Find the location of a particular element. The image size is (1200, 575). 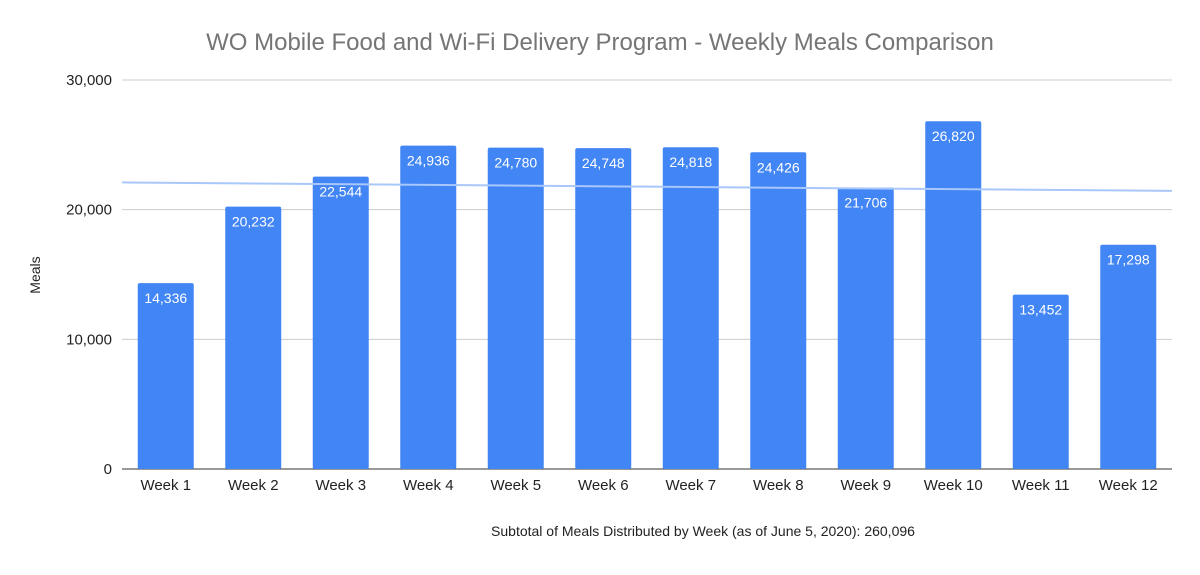

x-tick-label: Week 3 is located at coordinates (340, 485).